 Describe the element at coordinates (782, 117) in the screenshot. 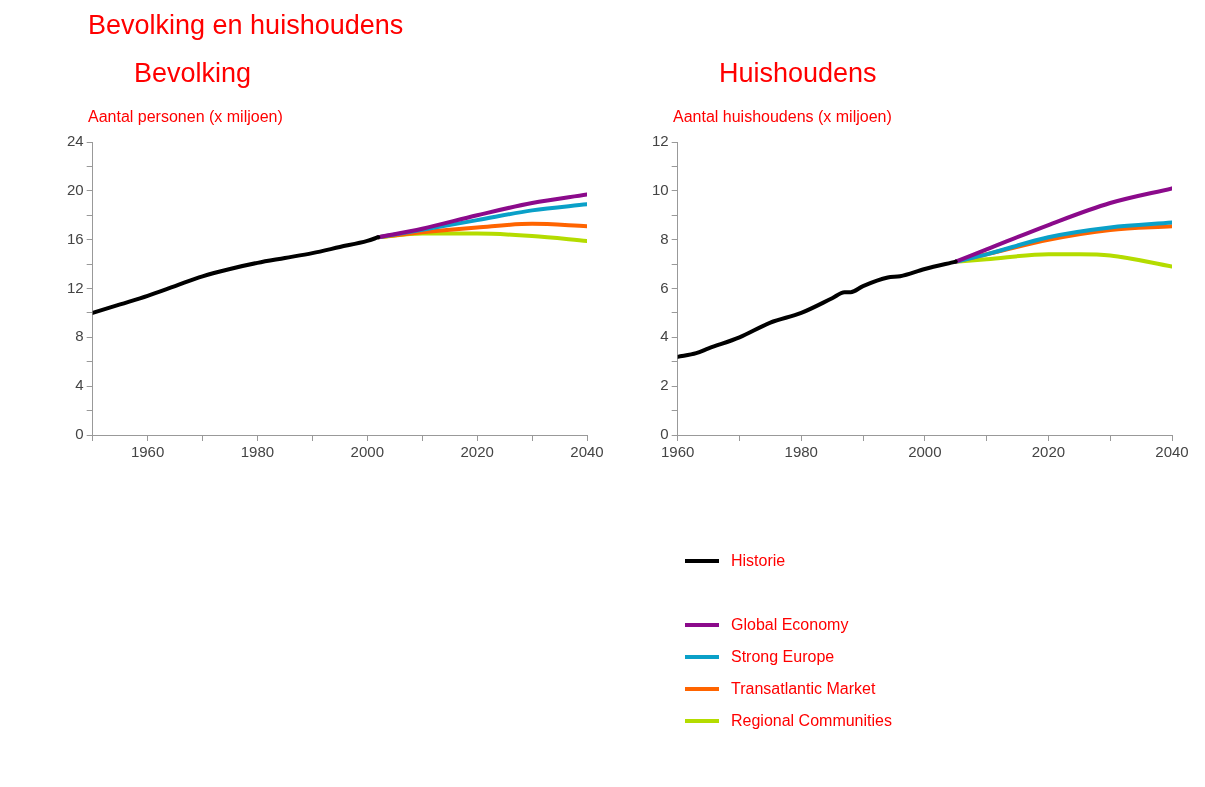

I see `y-axis-title: Aantal huishoudens (x miljoen)` at that location.